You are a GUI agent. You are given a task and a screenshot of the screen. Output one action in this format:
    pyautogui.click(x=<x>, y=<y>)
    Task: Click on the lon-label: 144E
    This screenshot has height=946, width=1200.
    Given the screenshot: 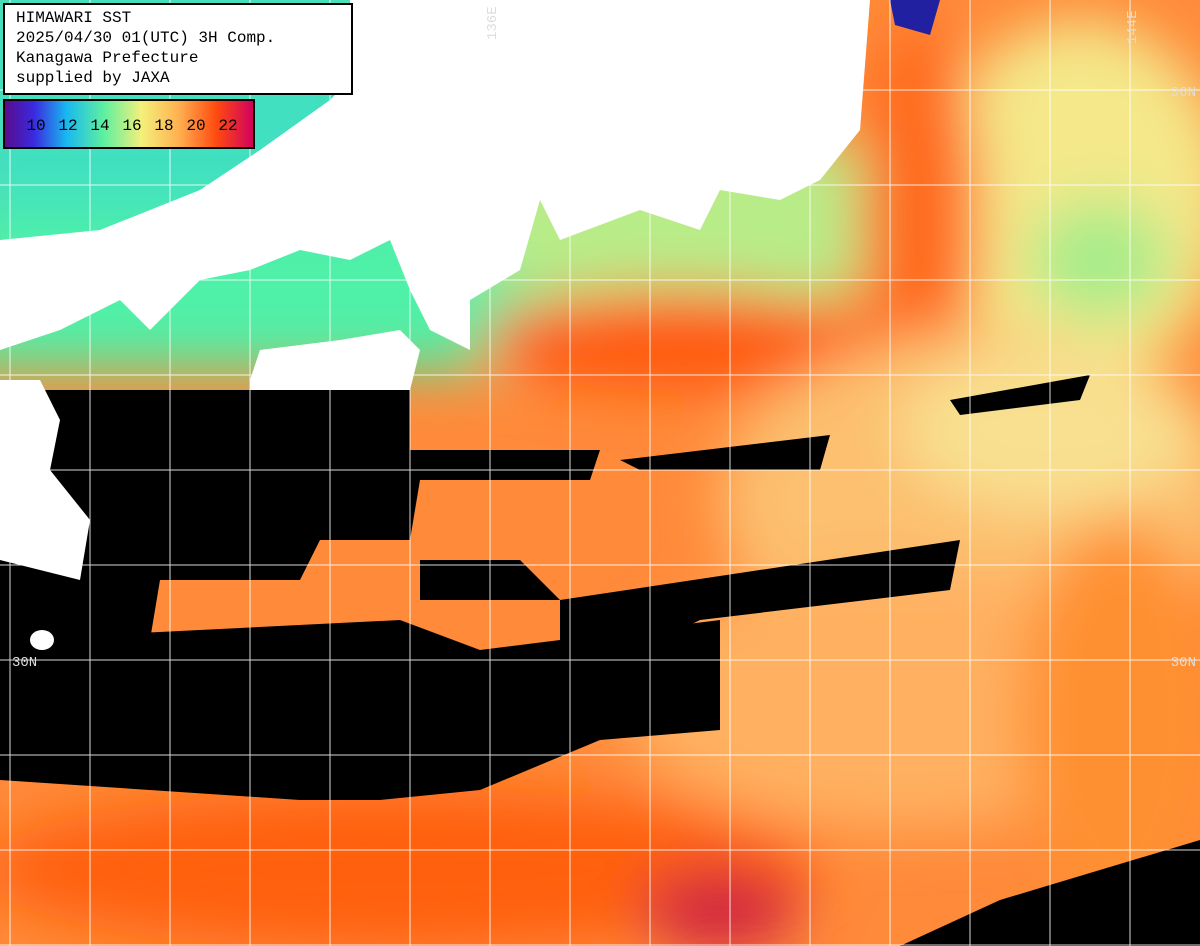 What is the action you would take?
    pyautogui.click(x=1133, y=27)
    